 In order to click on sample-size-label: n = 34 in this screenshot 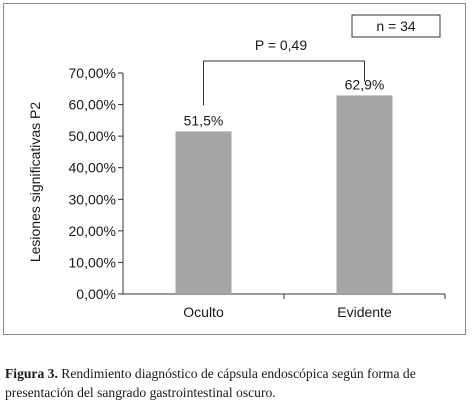, I will do `click(396, 26)`.